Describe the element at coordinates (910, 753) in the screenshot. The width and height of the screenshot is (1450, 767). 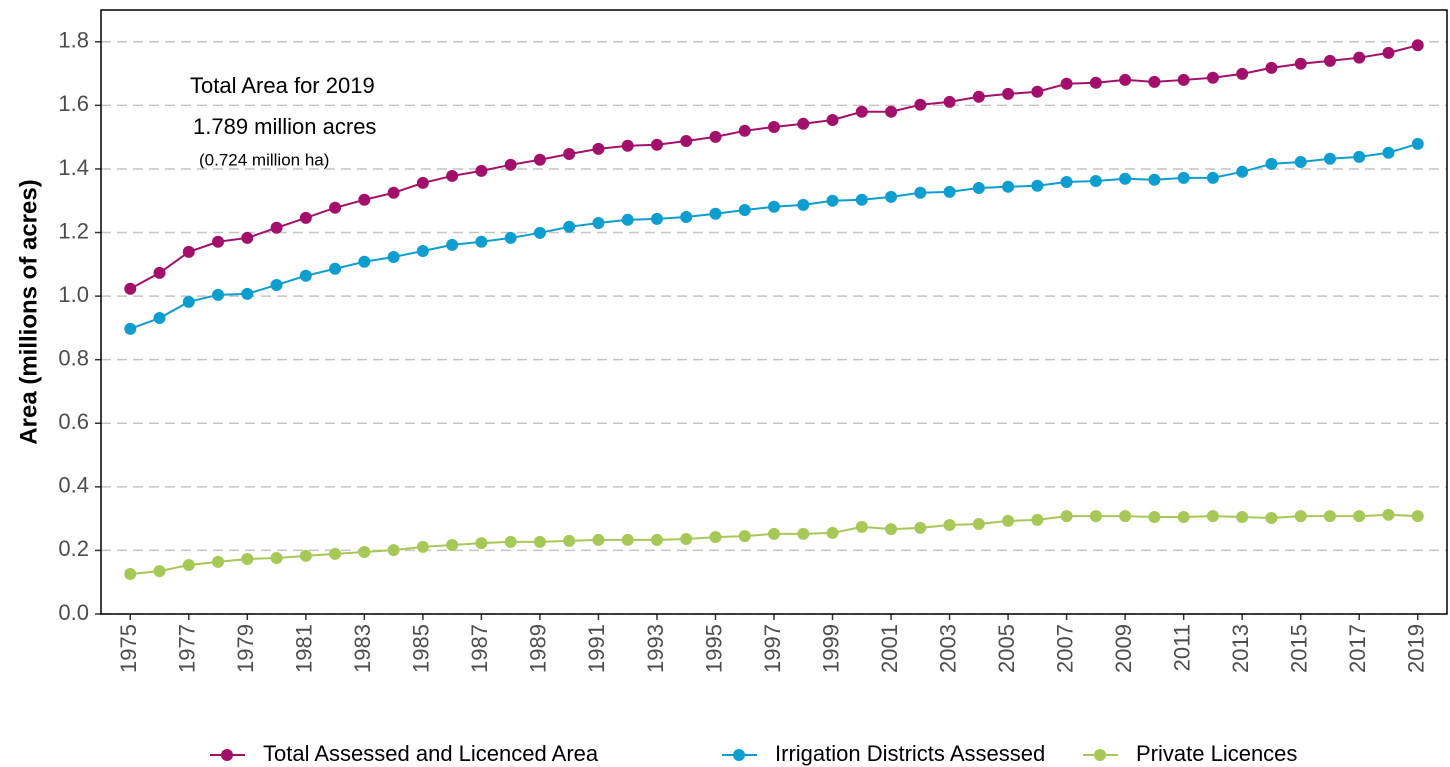
I see `legend-label: Irrigation Districts Assessed` at that location.